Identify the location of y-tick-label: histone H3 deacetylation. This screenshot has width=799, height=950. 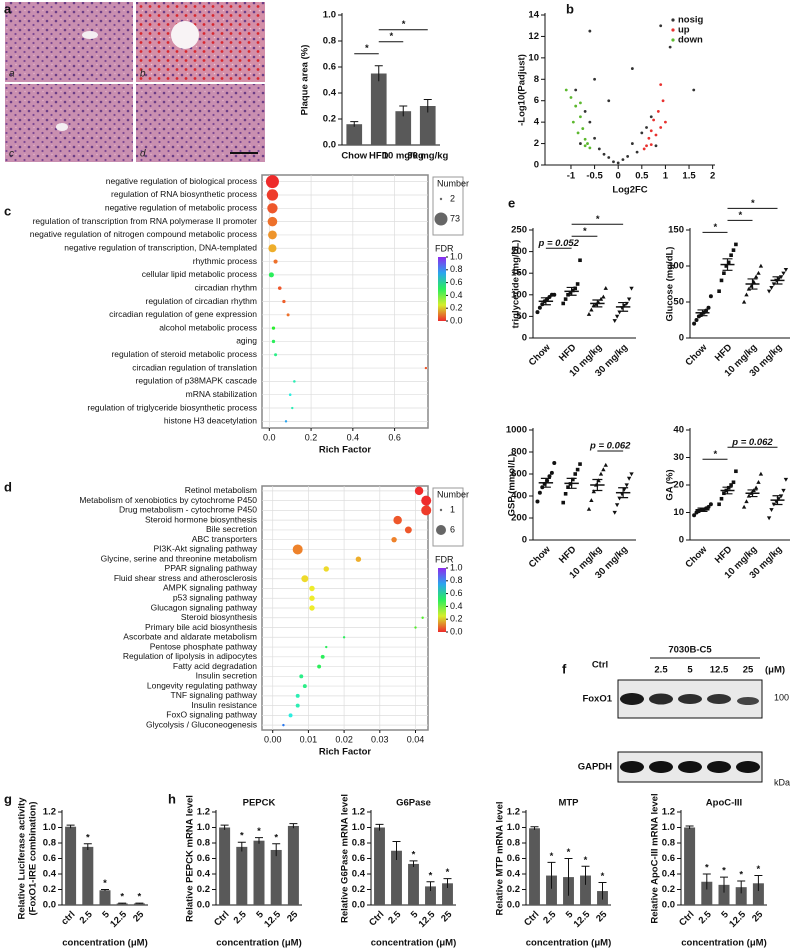
(210, 421).